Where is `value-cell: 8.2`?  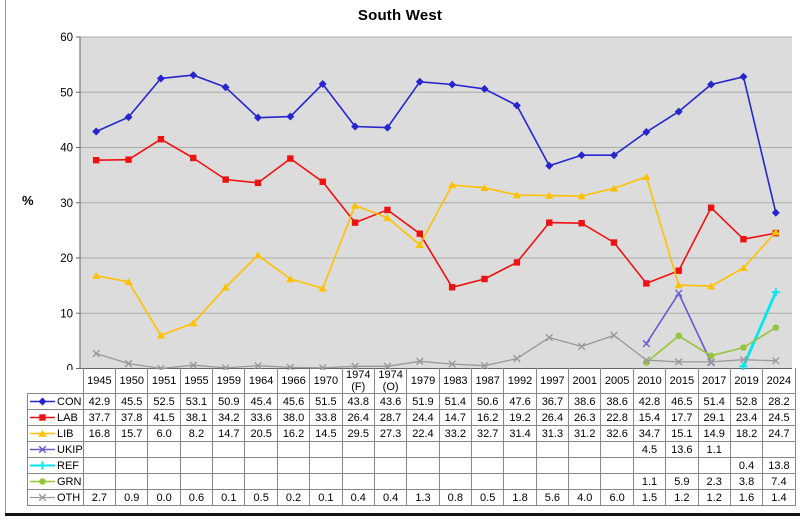 value-cell: 8.2 is located at coordinates (196, 433).